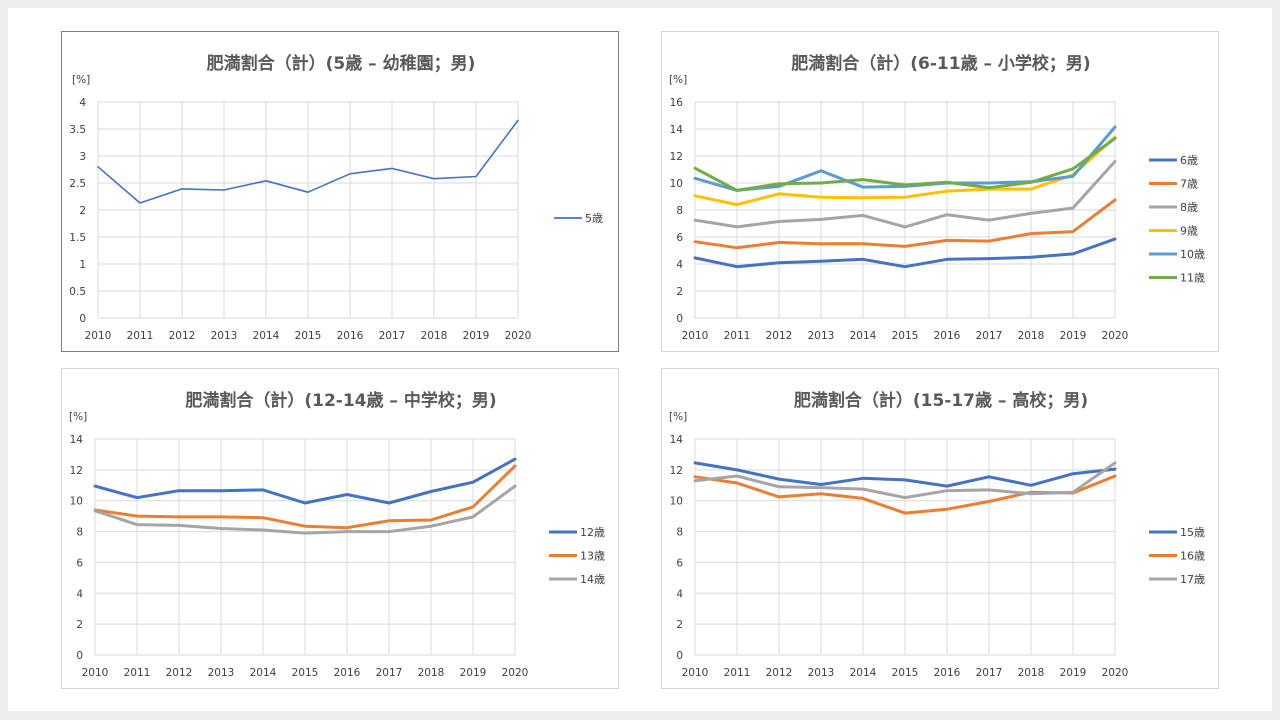  I want to click on legend-label: 14歳, so click(592, 579).